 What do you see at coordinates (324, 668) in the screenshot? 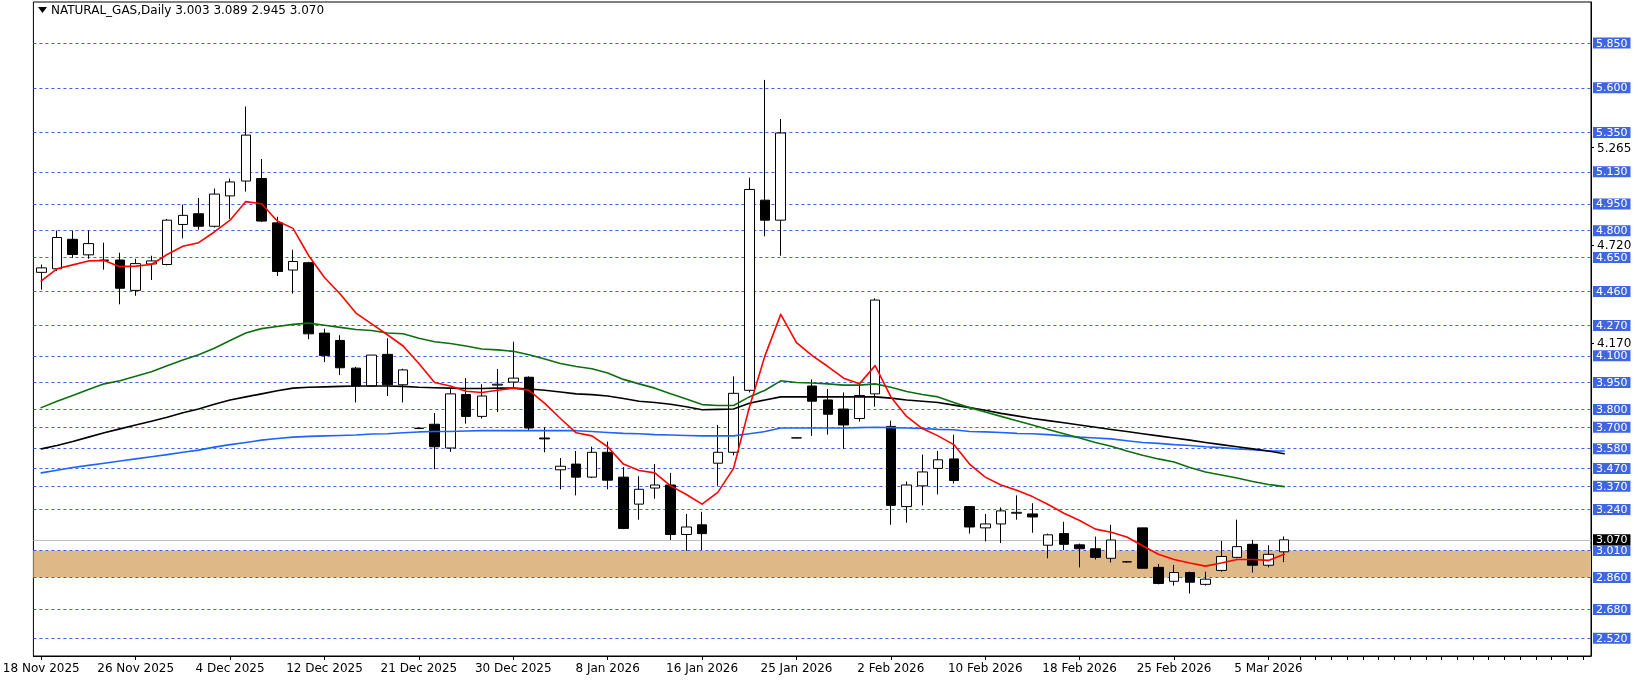
I see `x-tick-label: 12 Dec 2025` at bounding box center [324, 668].